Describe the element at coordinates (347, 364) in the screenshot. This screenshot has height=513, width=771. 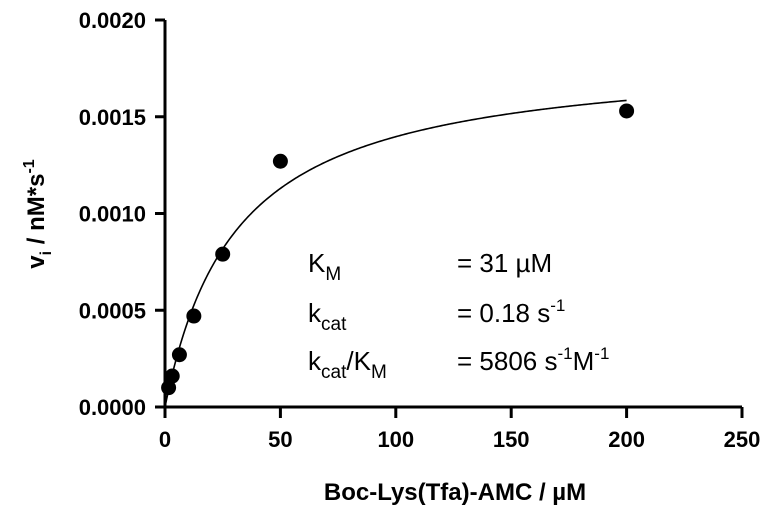
I see `annotation-efficiency-label: kcat/KM` at that location.